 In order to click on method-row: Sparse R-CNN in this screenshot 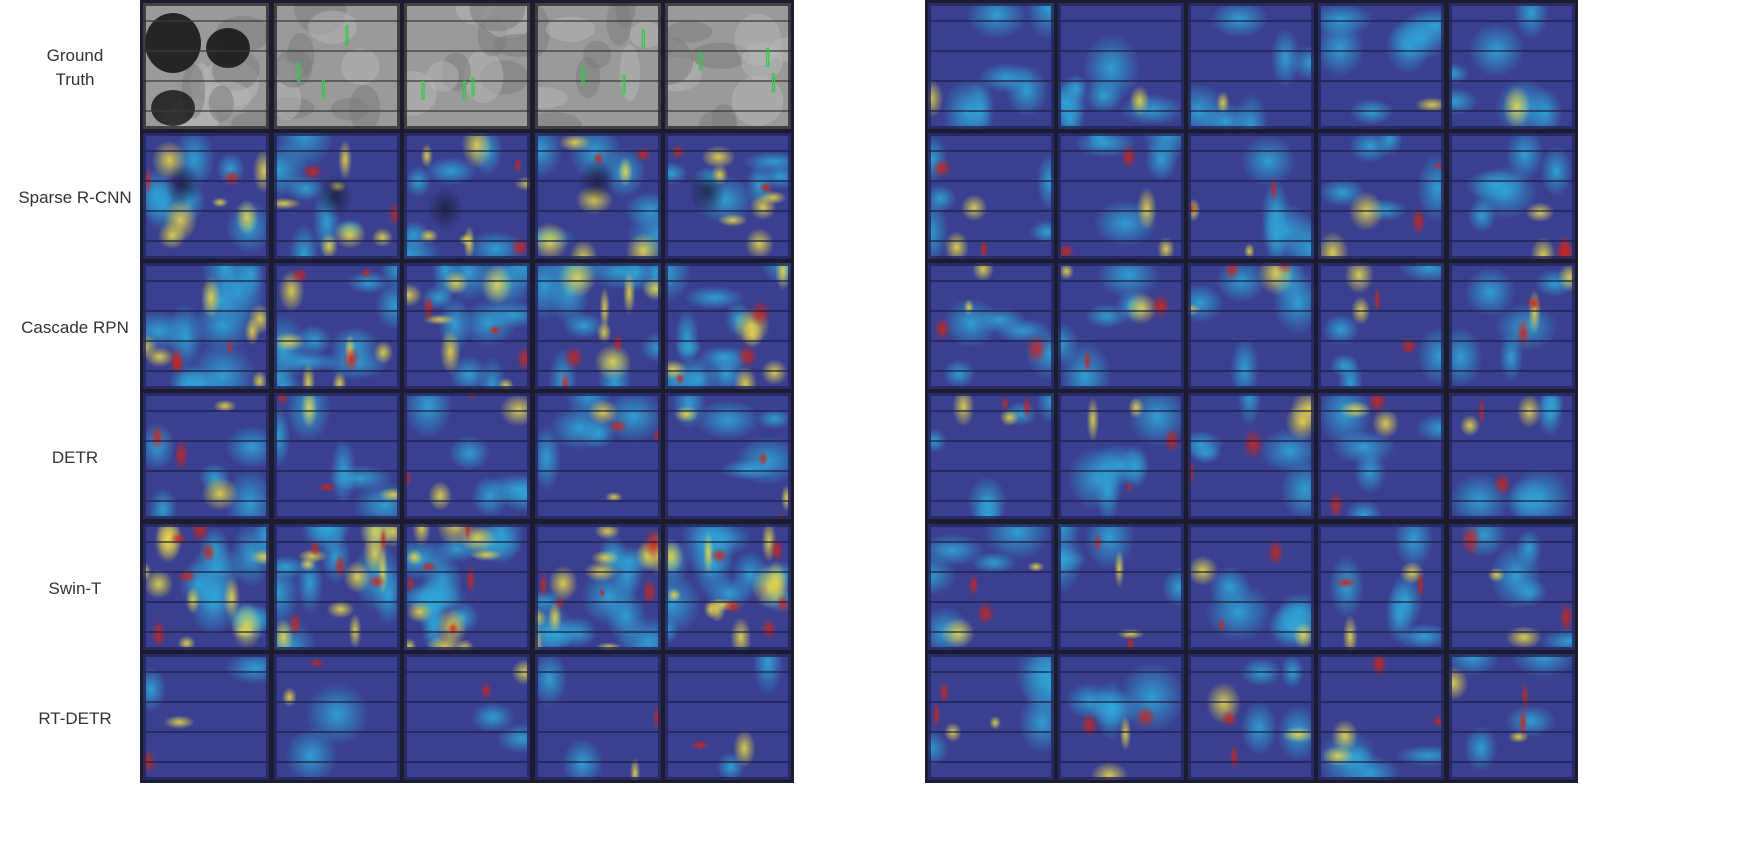, I will do `click(452, 197)`.